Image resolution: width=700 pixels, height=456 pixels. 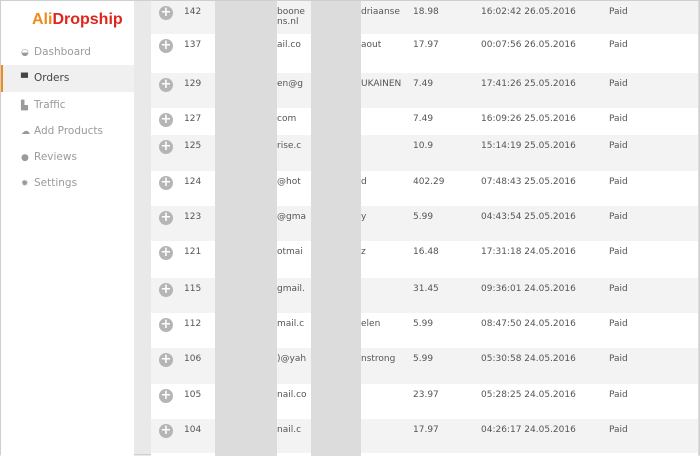 What do you see at coordinates (52, 78) in the screenshot?
I see `sidebar-item-label: Orders` at bounding box center [52, 78].